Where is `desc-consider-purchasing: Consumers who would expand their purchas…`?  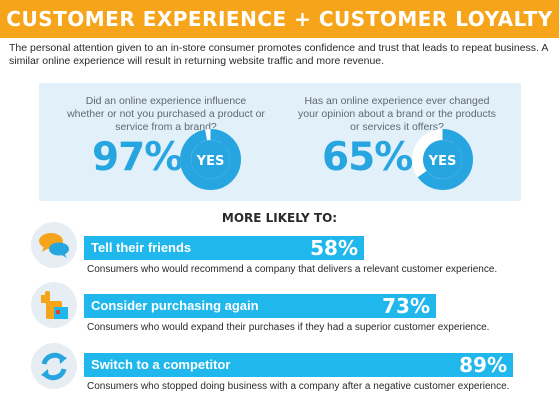 desc-consider-purchasing: Consumers who would expand their purchas… is located at coordinates (288, 327).